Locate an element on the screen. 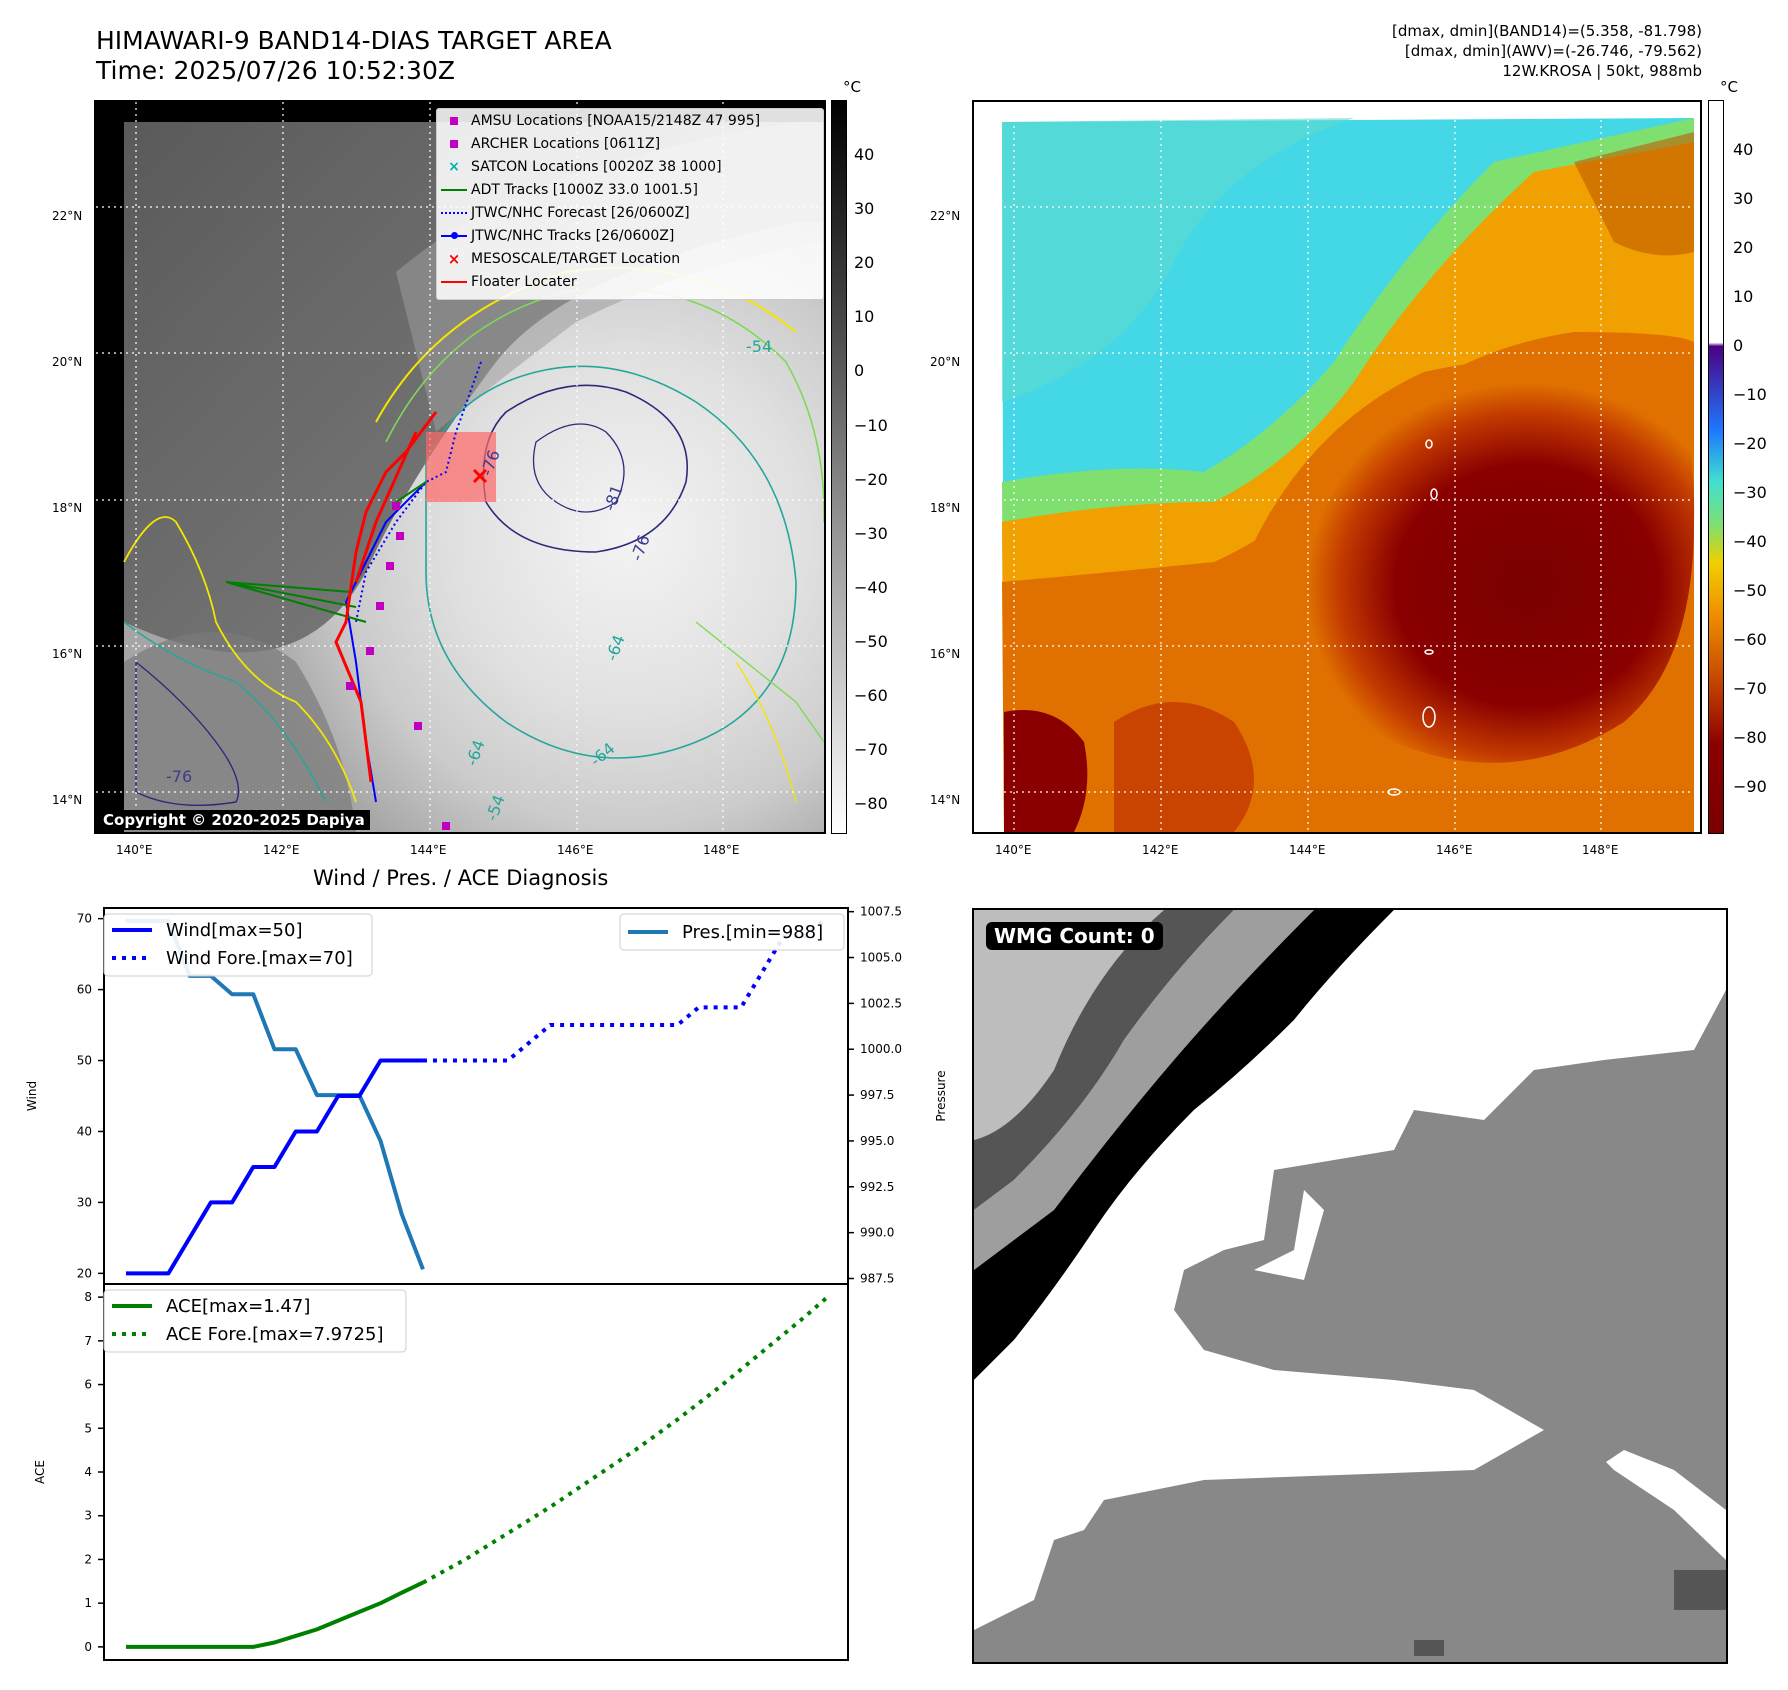  y-tick-label: 6 is located at coordinates (88, 1385).